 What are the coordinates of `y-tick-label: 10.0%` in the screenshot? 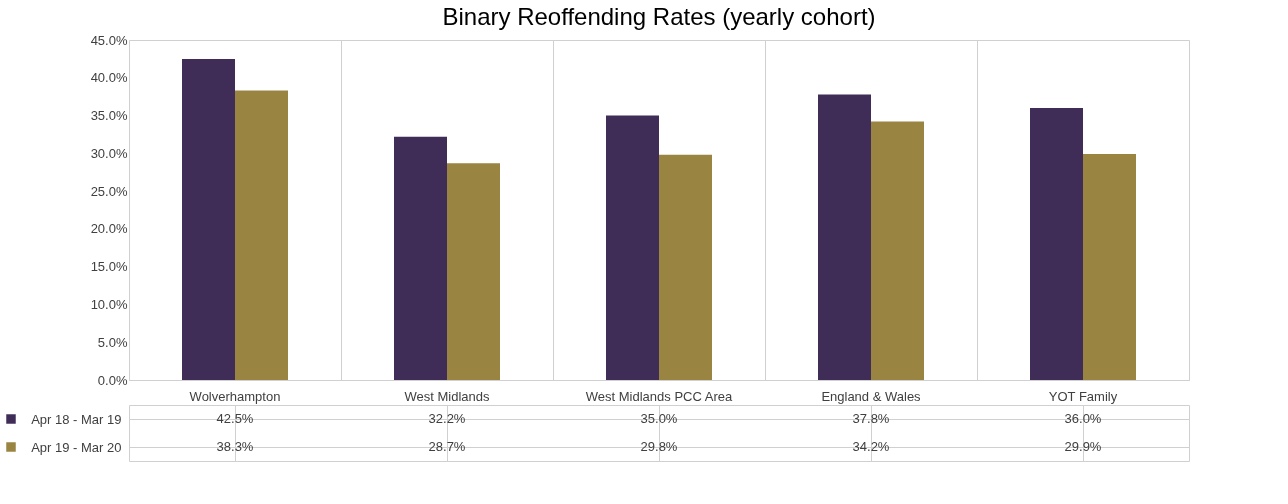 It's located at (109, 304).